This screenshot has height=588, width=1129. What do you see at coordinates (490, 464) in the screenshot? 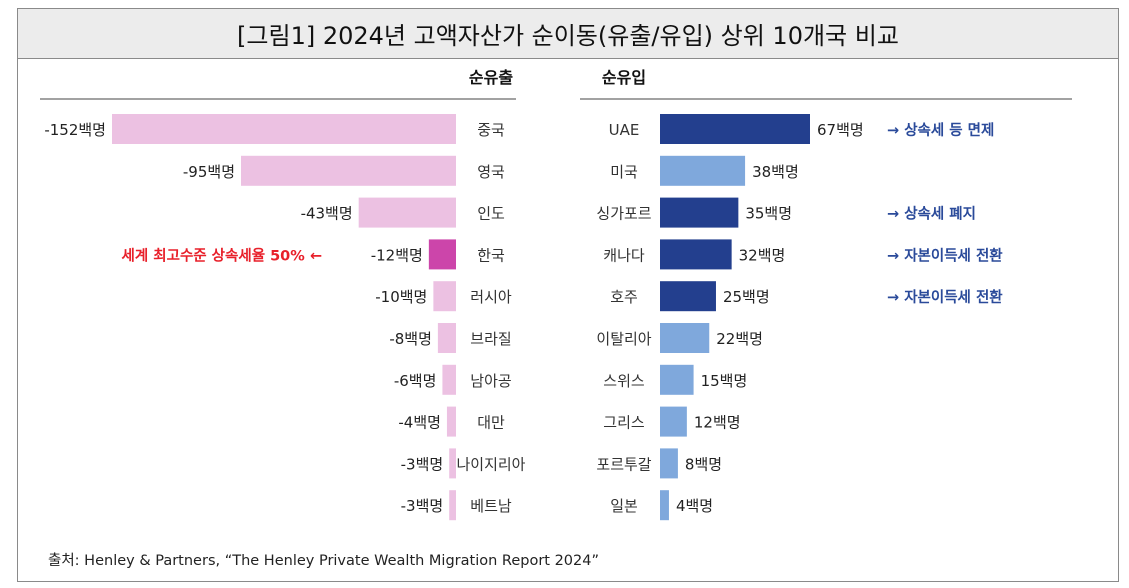
I see `outflow-category-label: 나이지리아` at bounding box center [490, 464].